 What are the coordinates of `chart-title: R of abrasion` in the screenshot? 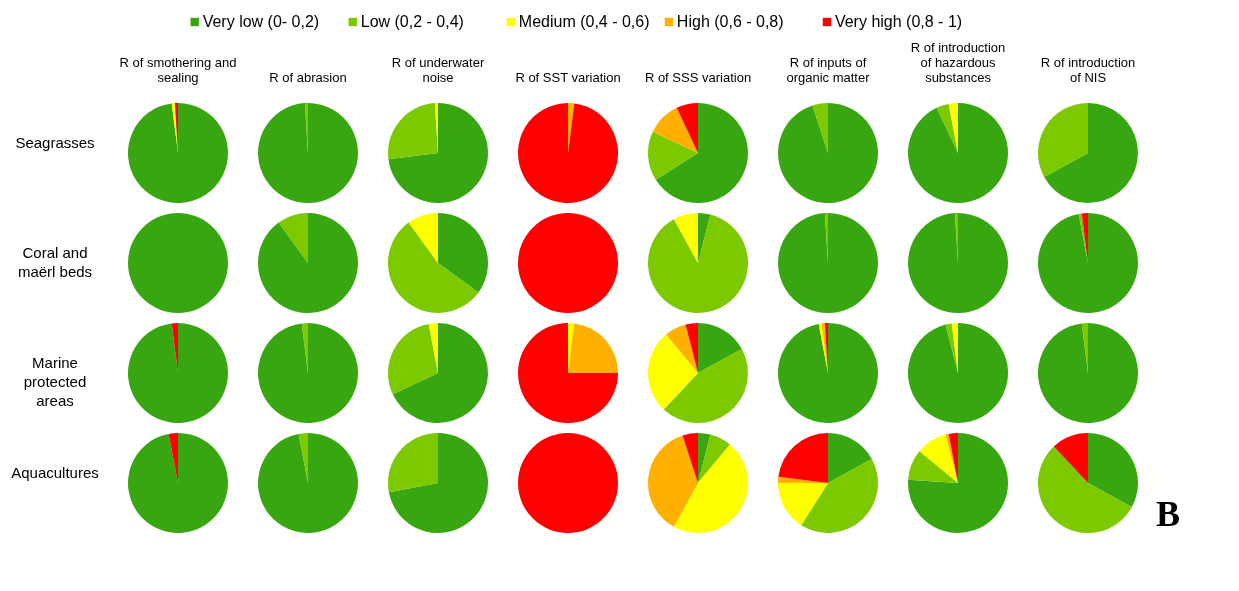 It's located at (308, 77).